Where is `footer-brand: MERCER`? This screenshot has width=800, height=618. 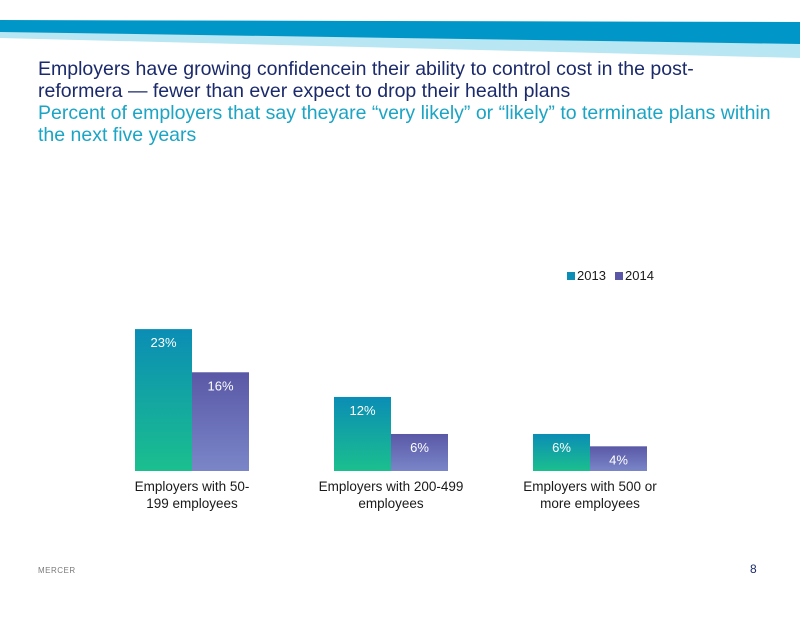
footer-brand: MERCER is located at coordinates (57, 570).